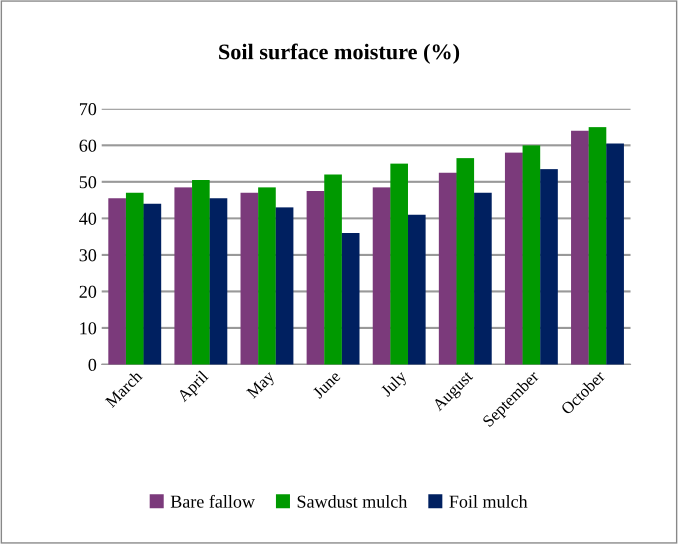 The image size is (678, 544). What do you see at coordinates (339, 54) in the screenshot?
I see `chart-title: Soil surface moisture (%)` at bounding box center [339, 54].